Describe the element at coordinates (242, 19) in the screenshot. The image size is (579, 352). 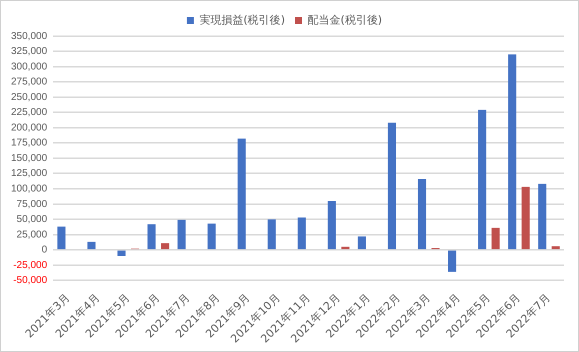
I see `legend-label: 実現損益(税引後)` at that location.